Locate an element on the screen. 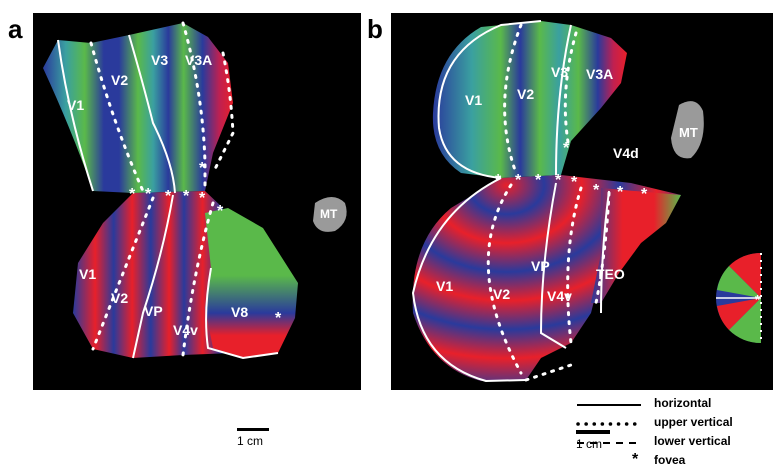 This screenshot has width=775, height=472. a-border-v1-edge is located at coordinates (75, 115).